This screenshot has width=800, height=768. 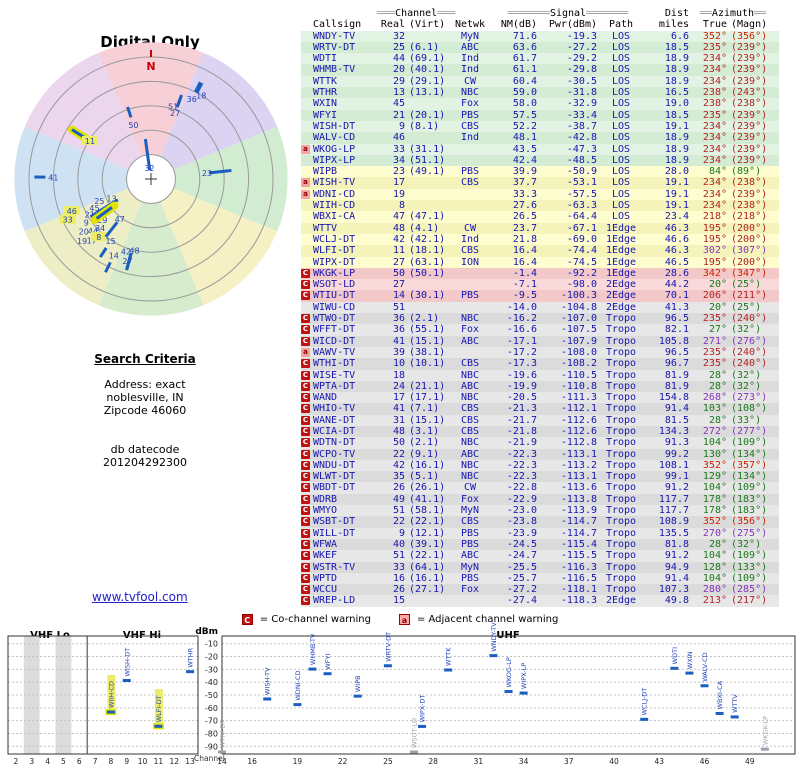 What do you see at coordinates (334, 443) in the screenshot?
I see `callsign-cell: WDTN-DT` at bounding box center [334, 443].